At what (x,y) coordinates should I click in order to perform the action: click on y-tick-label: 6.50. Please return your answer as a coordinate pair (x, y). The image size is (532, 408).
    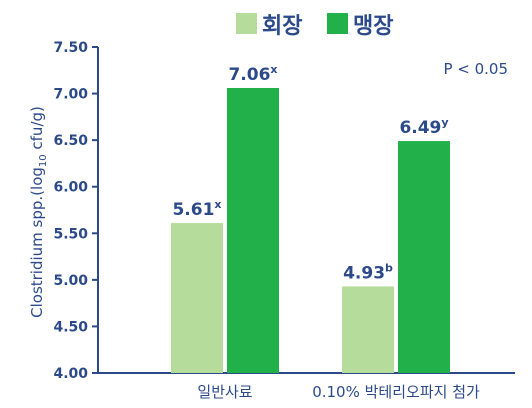
    Looking at the image, I should click on (70, 141).